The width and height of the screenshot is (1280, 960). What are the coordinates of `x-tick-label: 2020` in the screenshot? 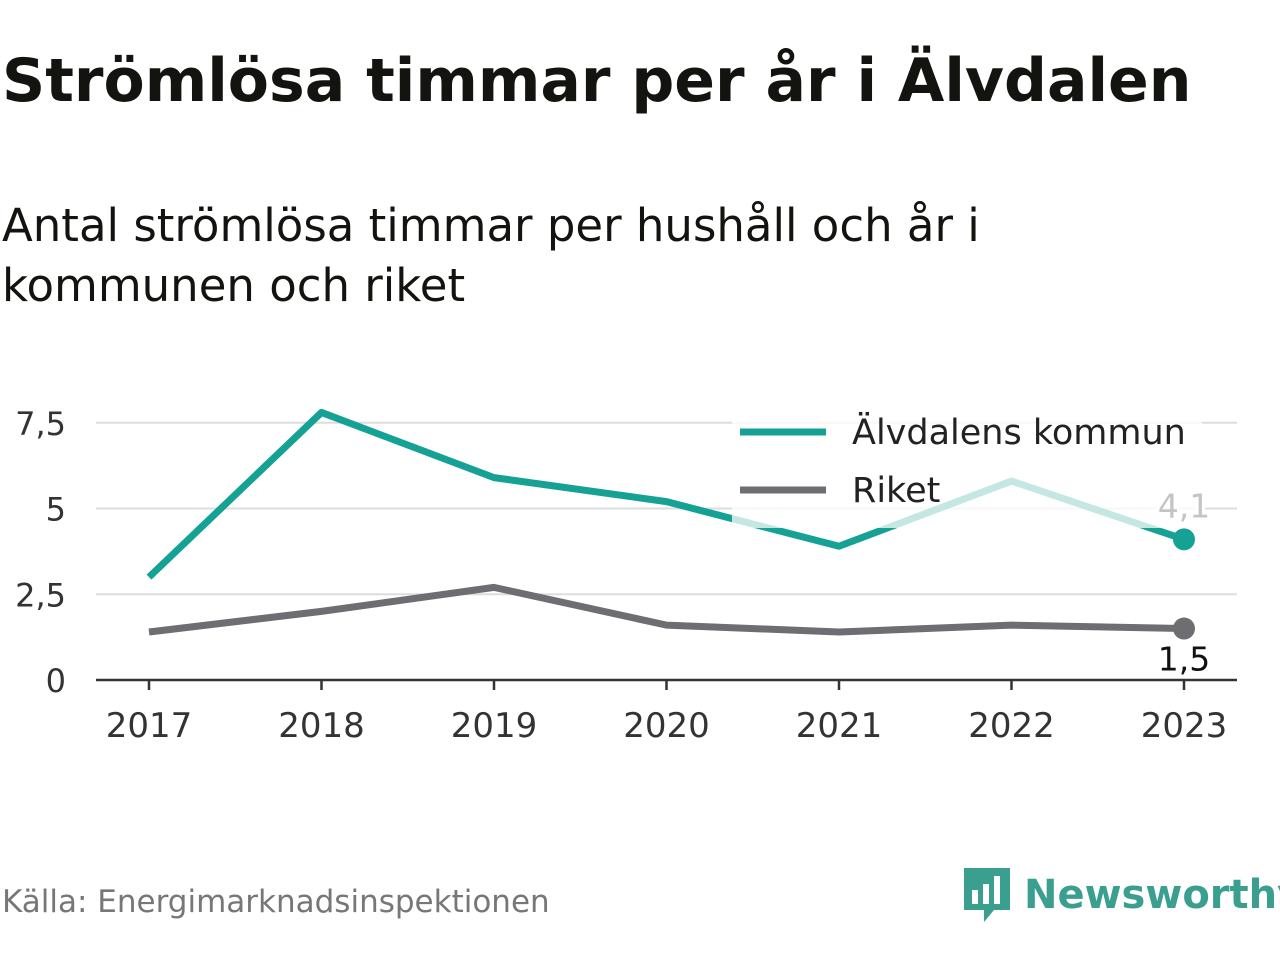 It's located at (666, 726).